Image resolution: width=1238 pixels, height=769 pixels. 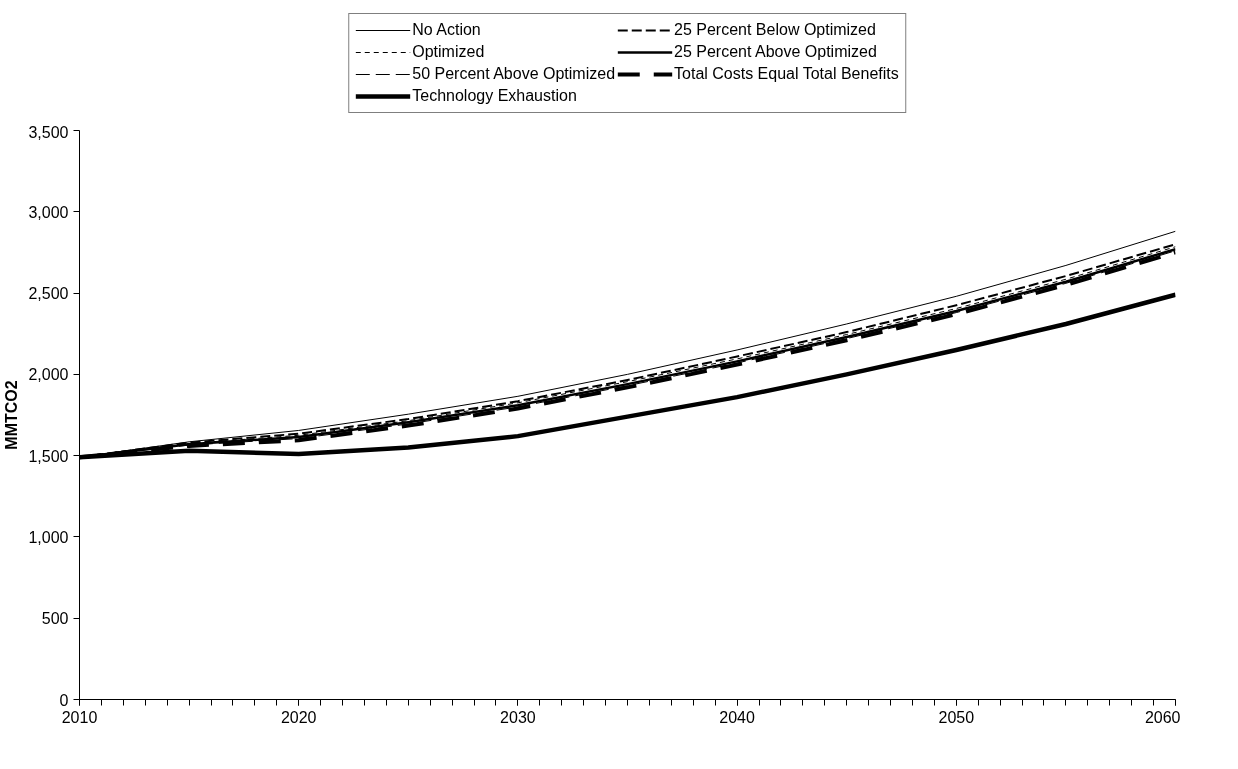 I want to click on legend-label: 50 Percent Above Optimized, so click(x=514, y=73).